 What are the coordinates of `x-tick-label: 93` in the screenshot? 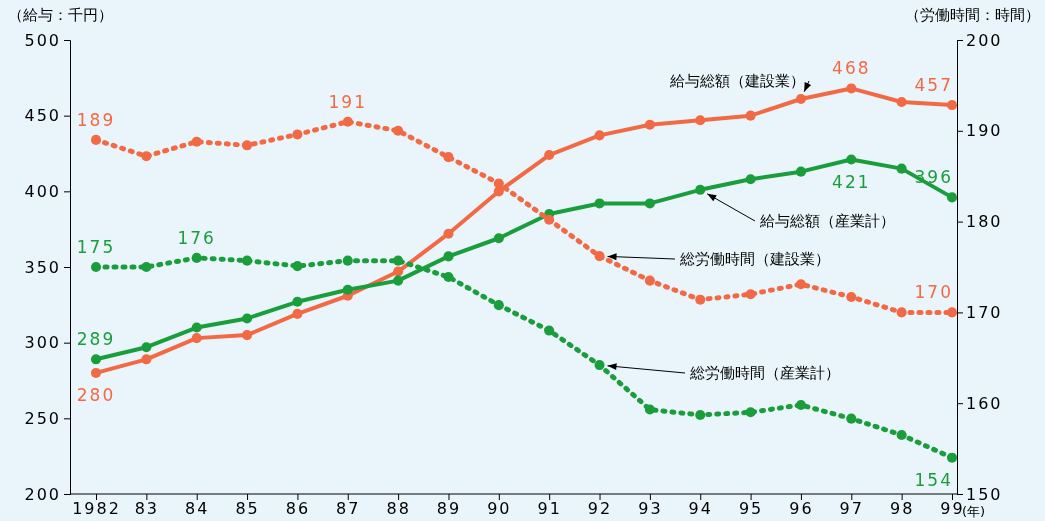 It's located at (650, 509).